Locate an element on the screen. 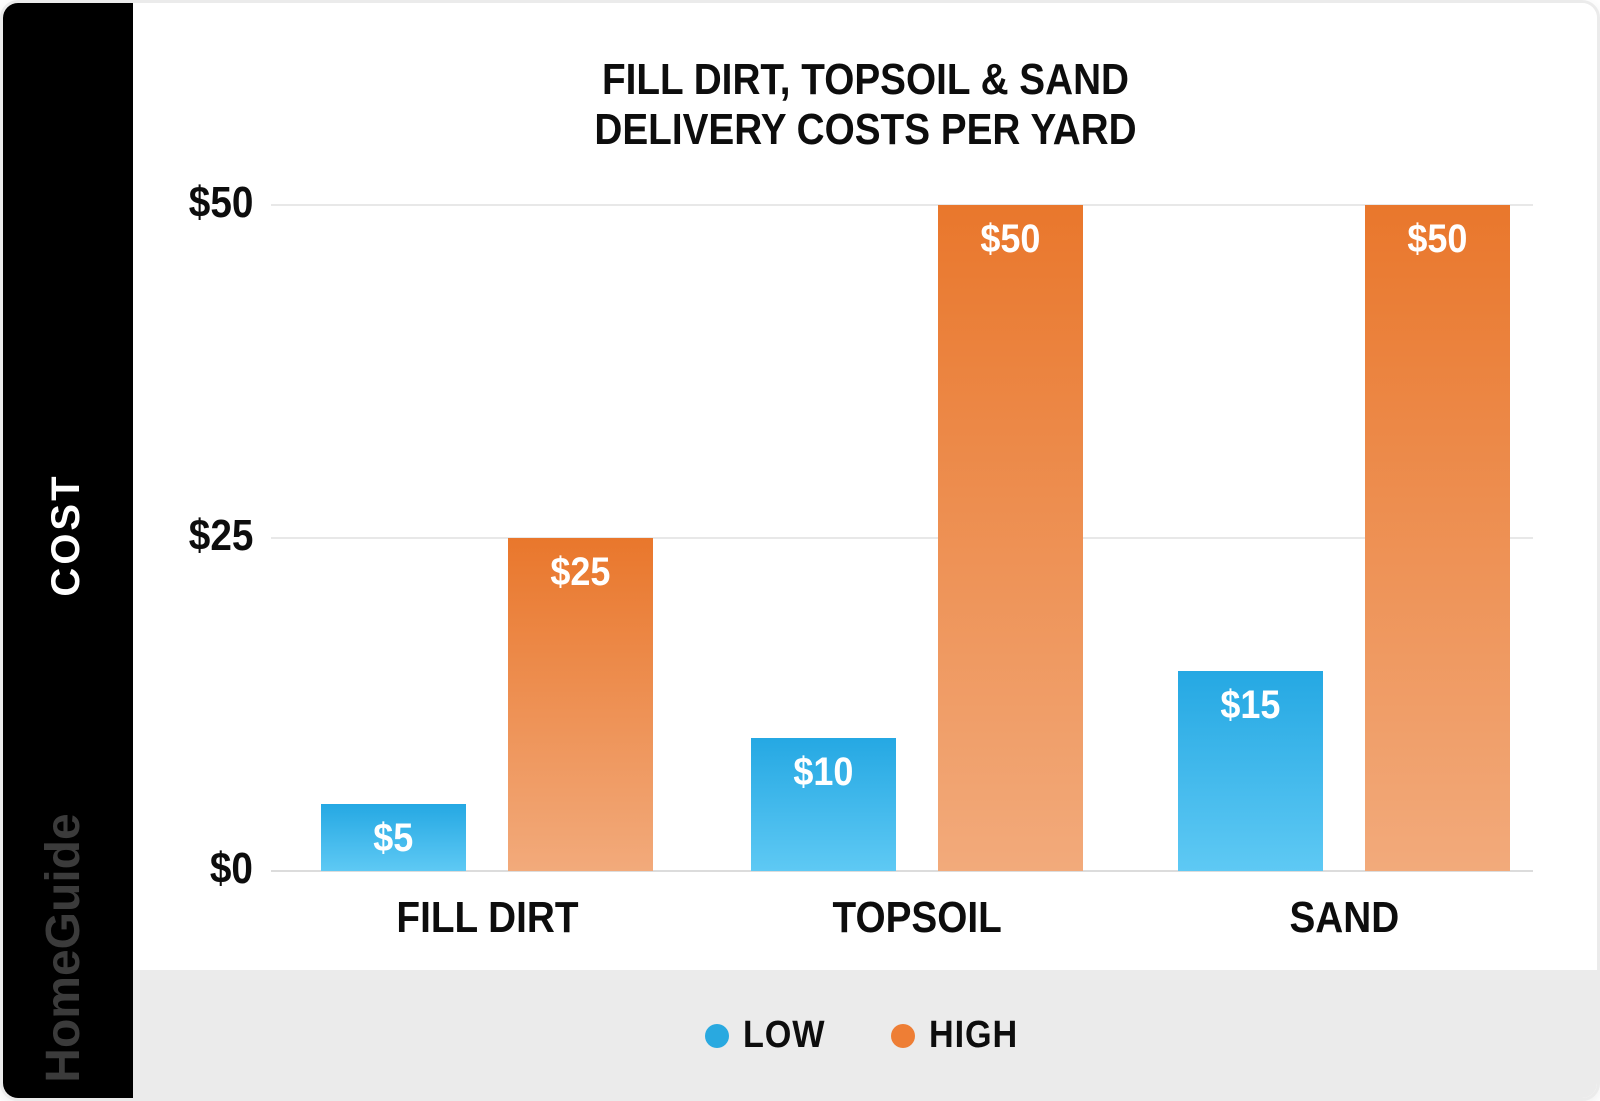 Image resolution: width=1600 pixels, height=1101 pixels. bar-value-label-fill-dirt-low: $5 is located at coordinates (393, 838).